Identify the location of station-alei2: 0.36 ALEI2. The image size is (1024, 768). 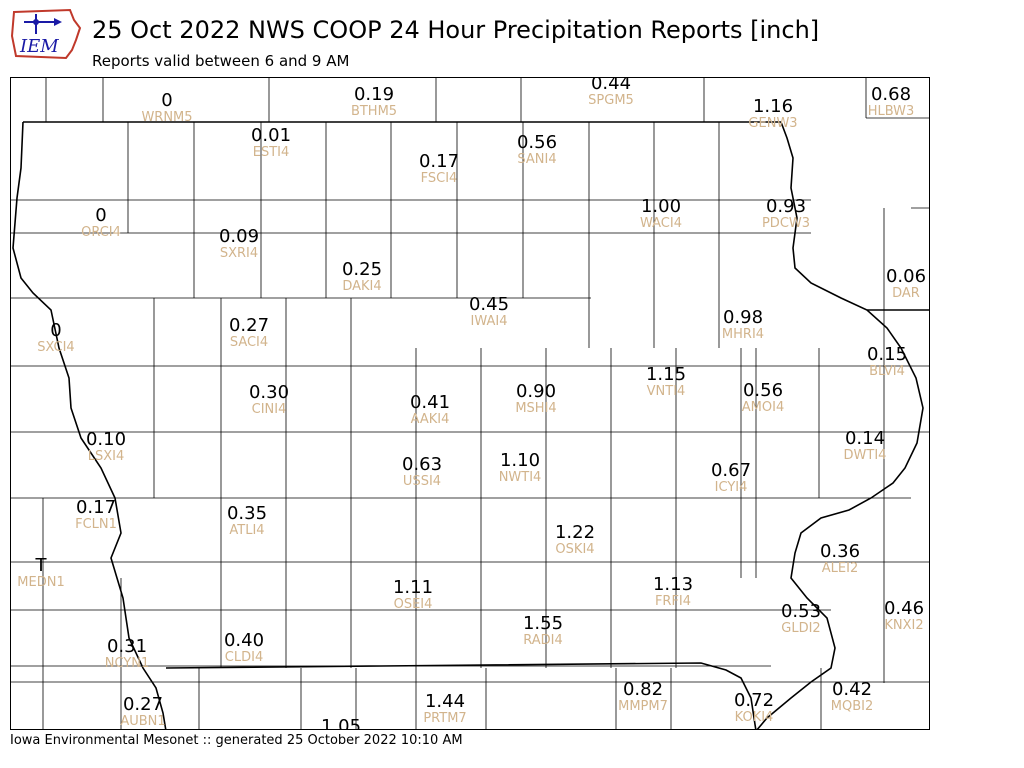
(840, 558).